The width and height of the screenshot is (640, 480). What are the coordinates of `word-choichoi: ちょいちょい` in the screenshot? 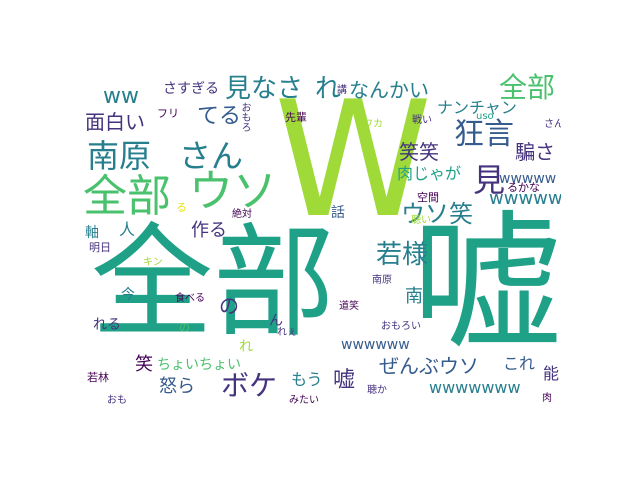 It's located at (199, 365).